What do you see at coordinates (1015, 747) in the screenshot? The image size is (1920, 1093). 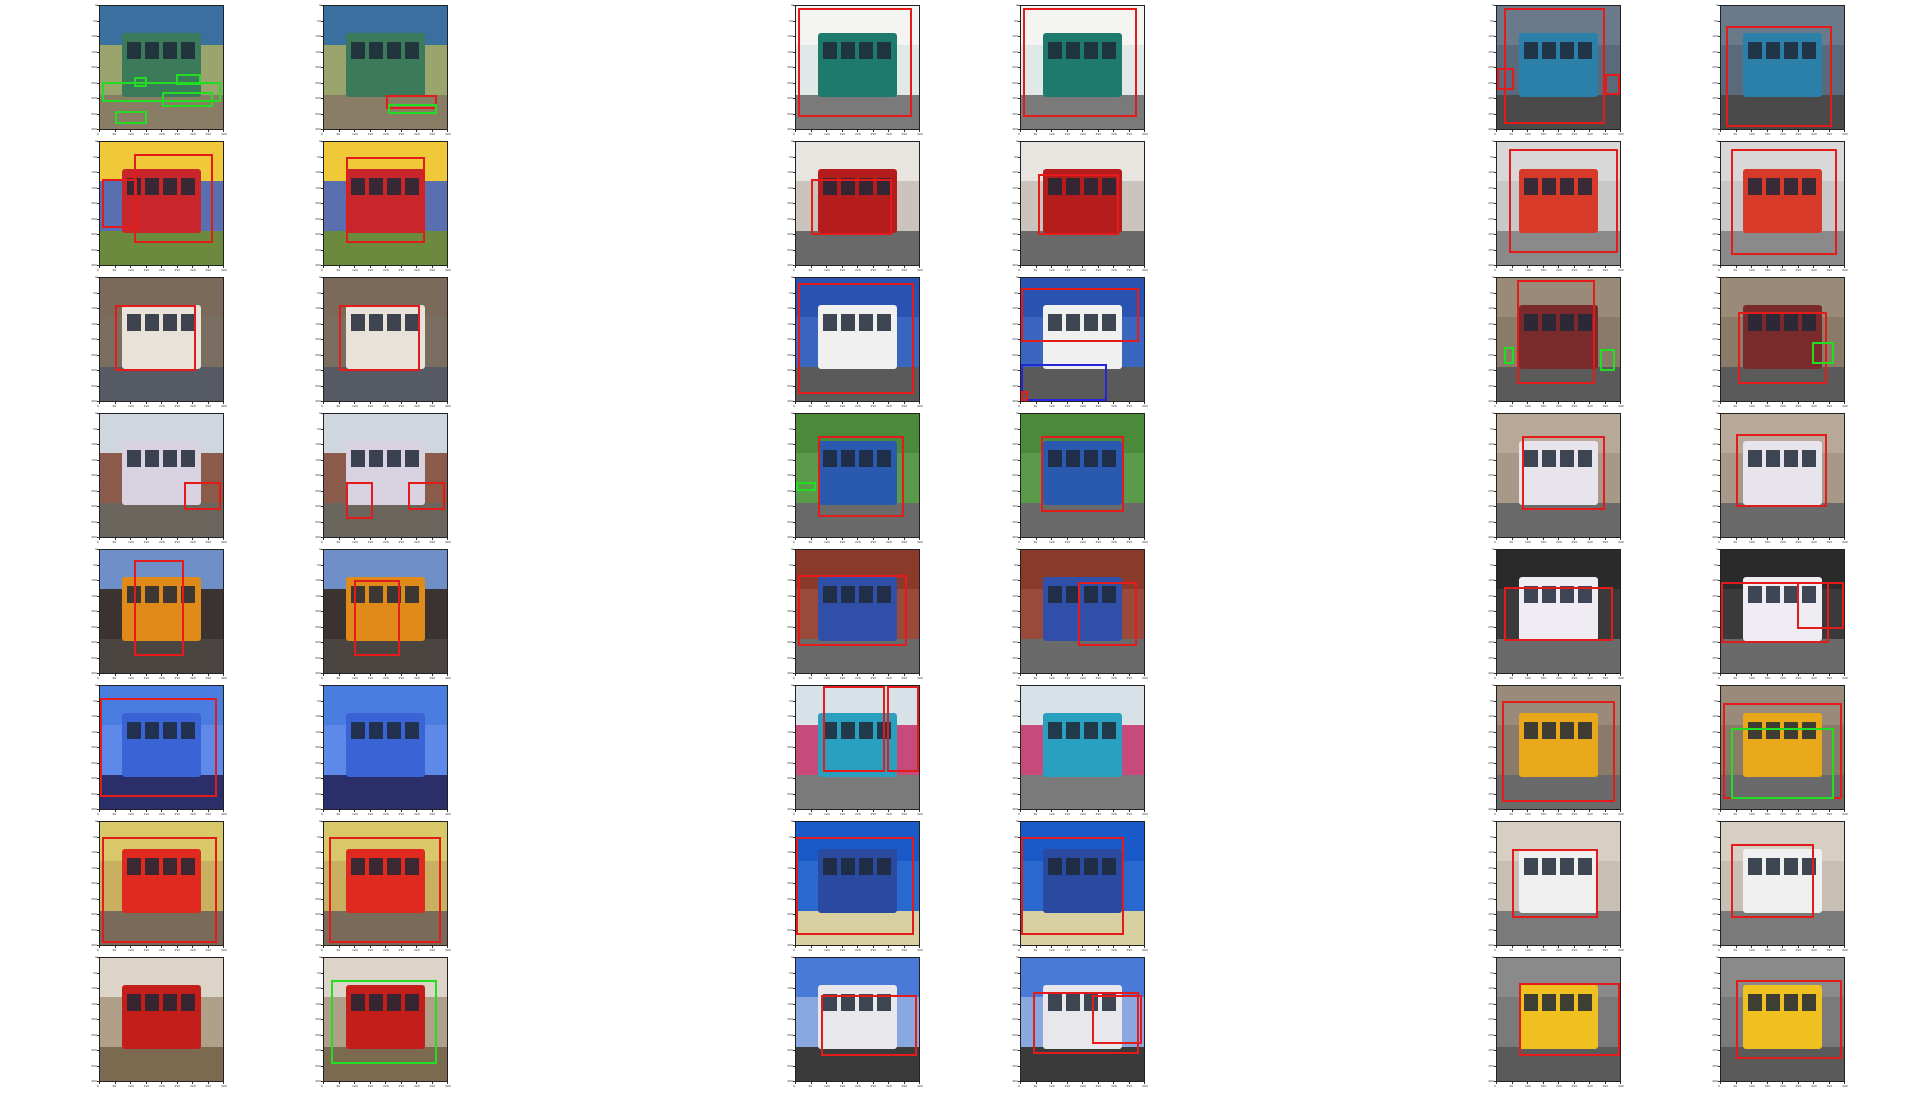 I see `y-tick-label: 200` at bounding box center [1015, 747].